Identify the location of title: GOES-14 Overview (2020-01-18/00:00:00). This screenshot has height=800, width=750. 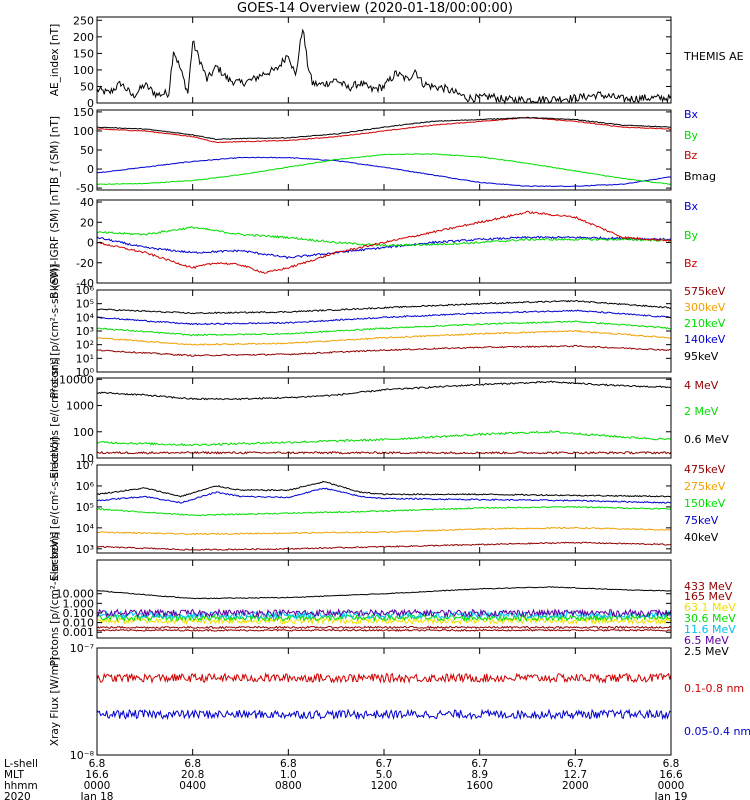
(375, 8).